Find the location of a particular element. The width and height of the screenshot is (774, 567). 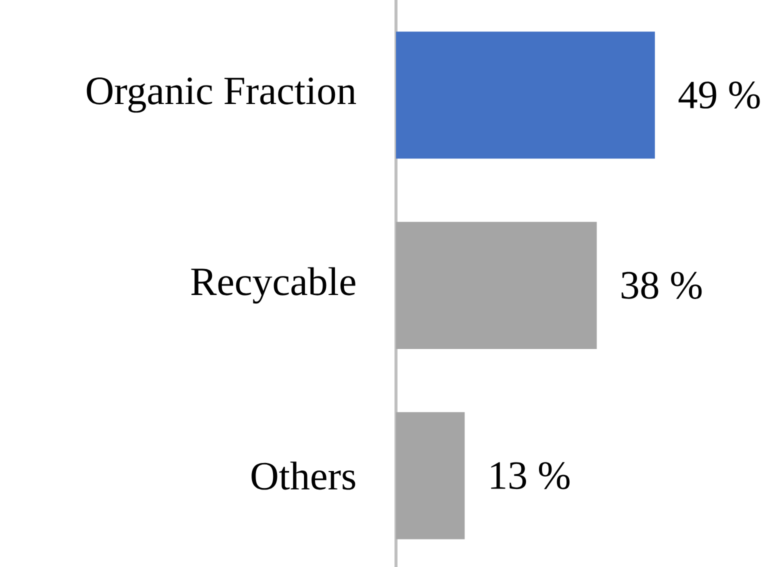

y-tick-label: Recycable is located at coordinates (273, 285).